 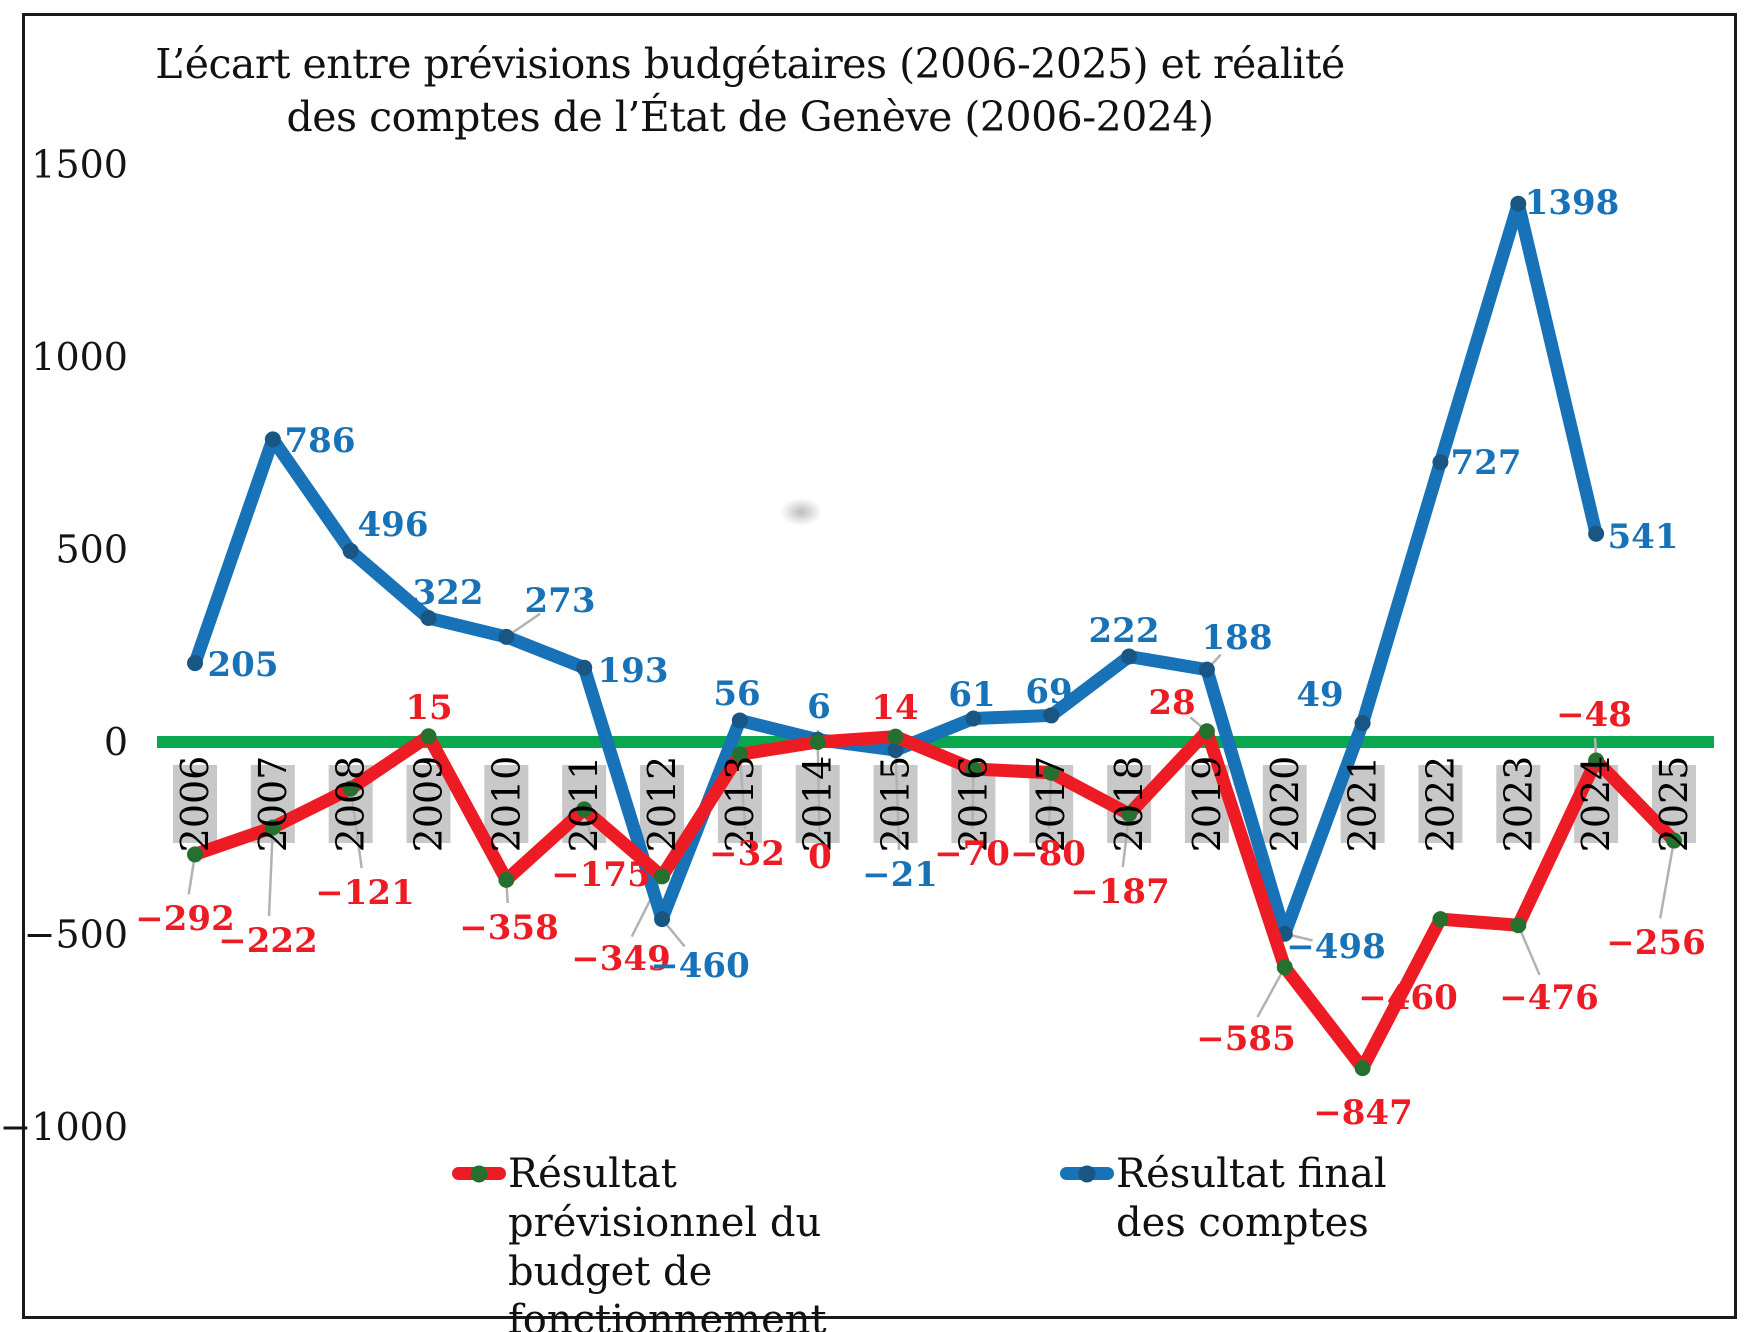 I want to click on svg-text: 15, so click(x=428, y=708).